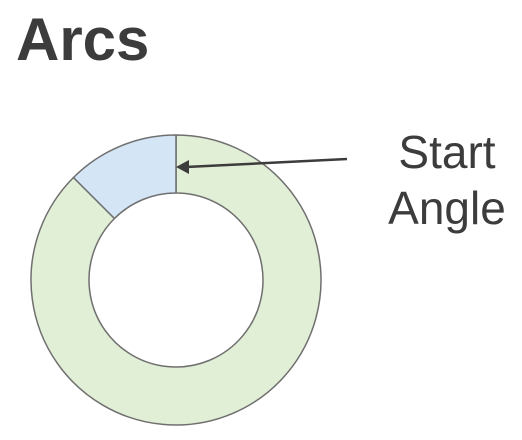 The image size is (522, 440). Describe the element at coordinates (124, 177) in the screenshot. I see `small-arc` at that location.